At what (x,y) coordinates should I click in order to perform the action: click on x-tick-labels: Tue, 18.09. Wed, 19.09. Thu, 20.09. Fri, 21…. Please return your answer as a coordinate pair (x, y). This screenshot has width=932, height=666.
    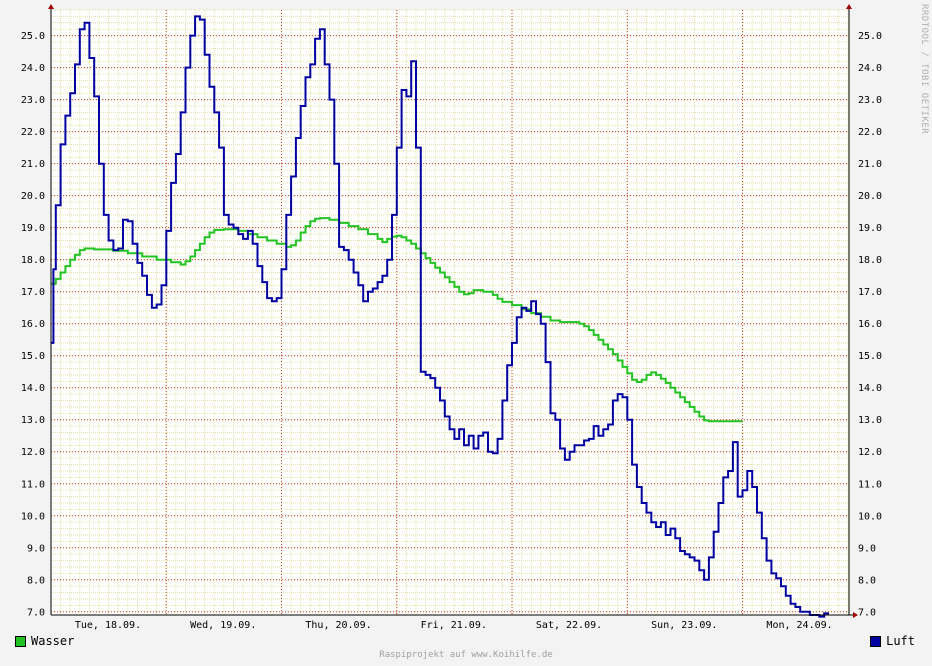
    Looking at the image, I should click on (454, 625).